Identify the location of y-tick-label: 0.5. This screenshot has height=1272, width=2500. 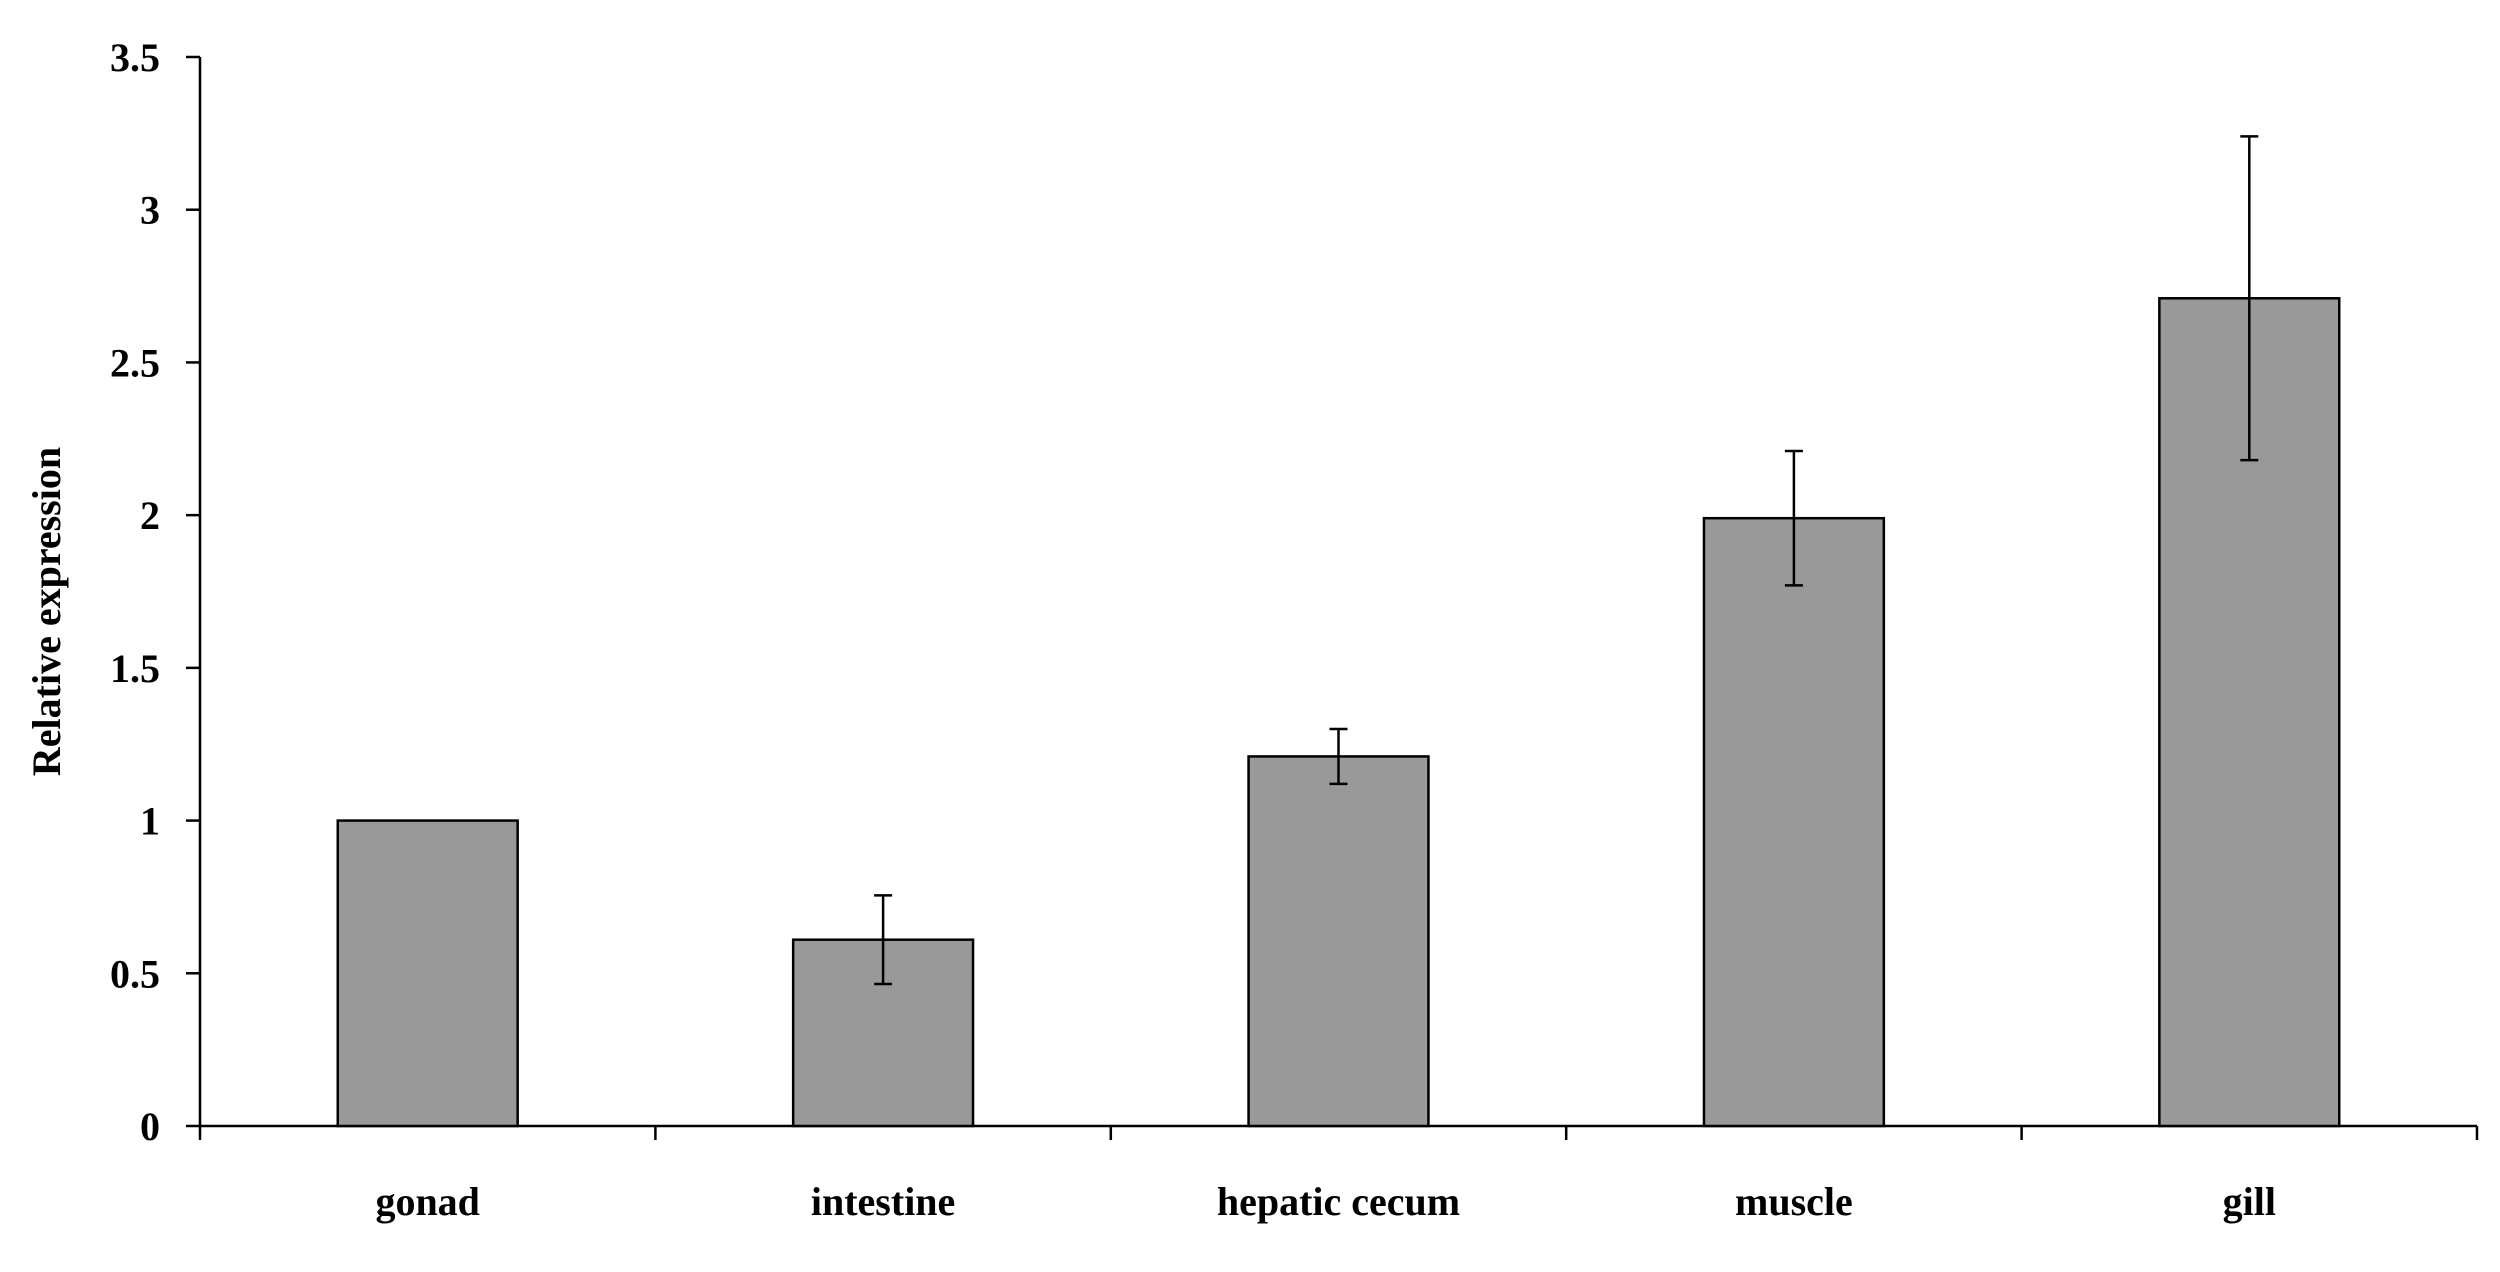
(135, 973).